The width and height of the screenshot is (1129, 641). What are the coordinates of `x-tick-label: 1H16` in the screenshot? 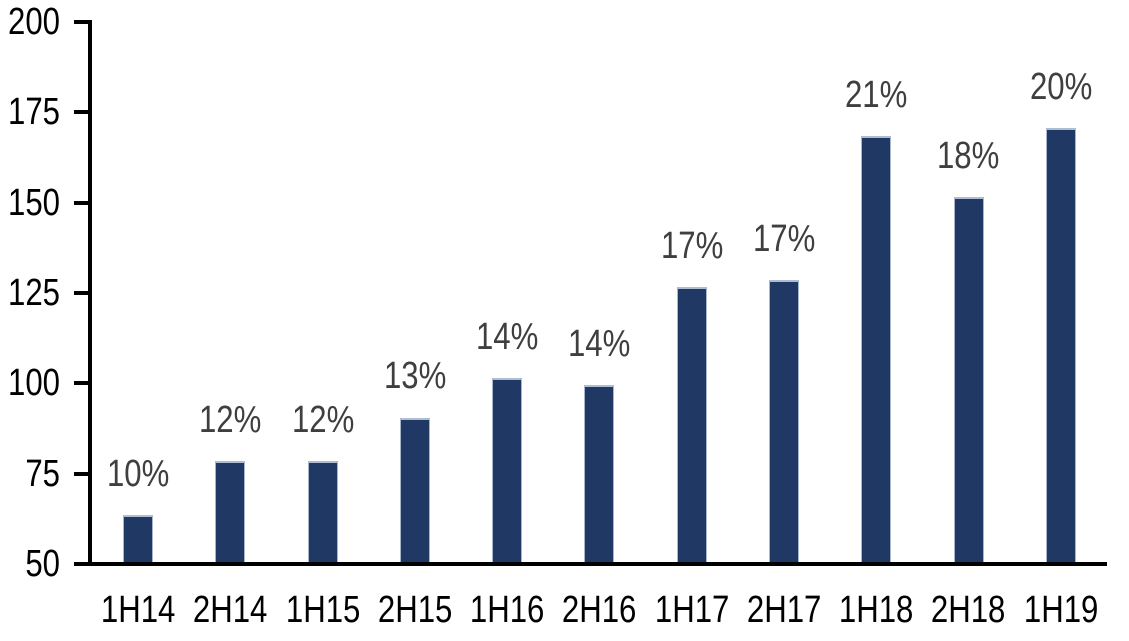 It's located at (507, 610).